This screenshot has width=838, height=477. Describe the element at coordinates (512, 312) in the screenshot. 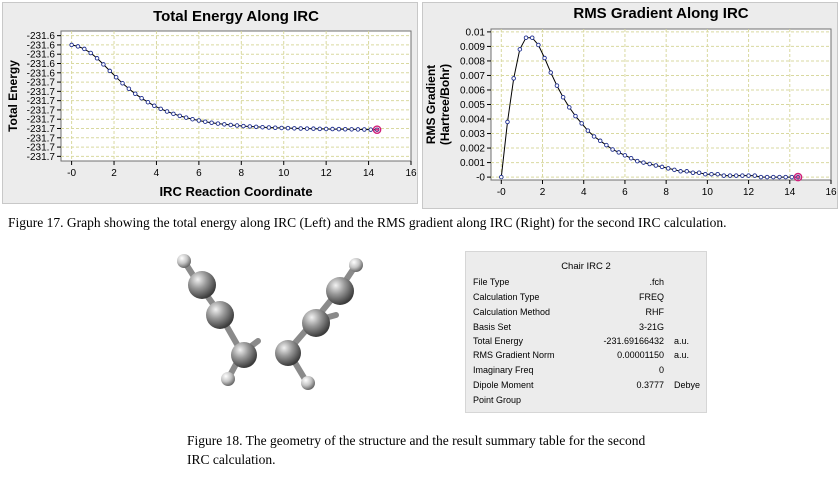

I see `summary-label: Calculation Method` at that location.